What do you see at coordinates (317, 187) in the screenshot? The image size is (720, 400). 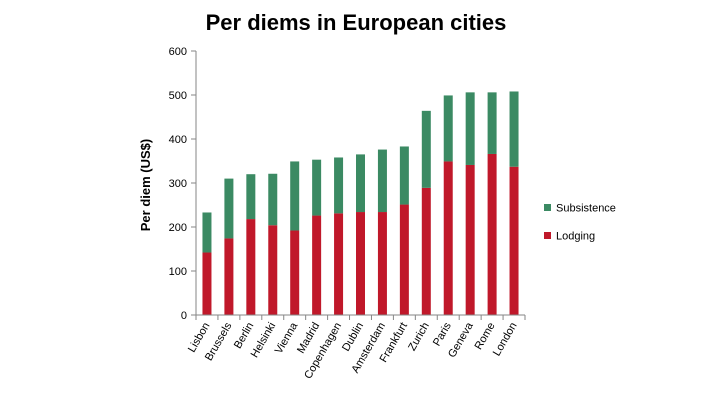 I see `bar-subsistence-madrid` at bounding box center [317, 187].